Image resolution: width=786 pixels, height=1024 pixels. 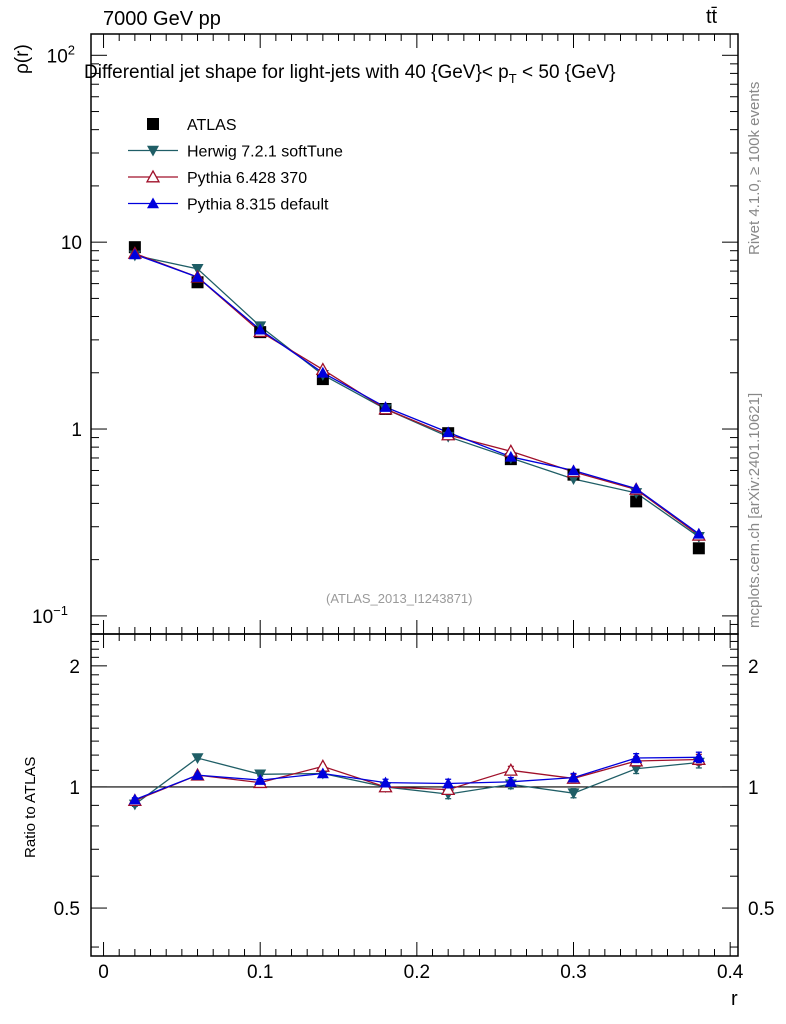 I want to click on legend-marker-atlas, so click(x=153, y=124).